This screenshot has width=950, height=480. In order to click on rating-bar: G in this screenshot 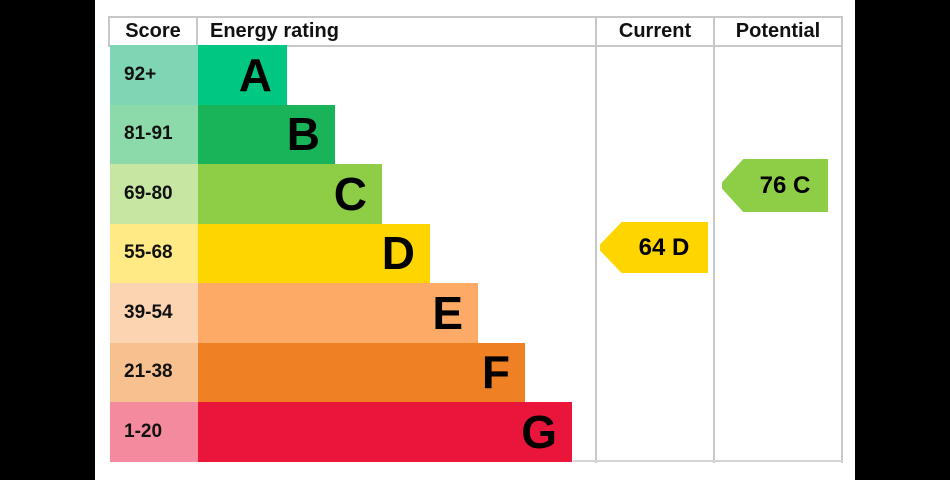, I will do `click(385, 432)`.